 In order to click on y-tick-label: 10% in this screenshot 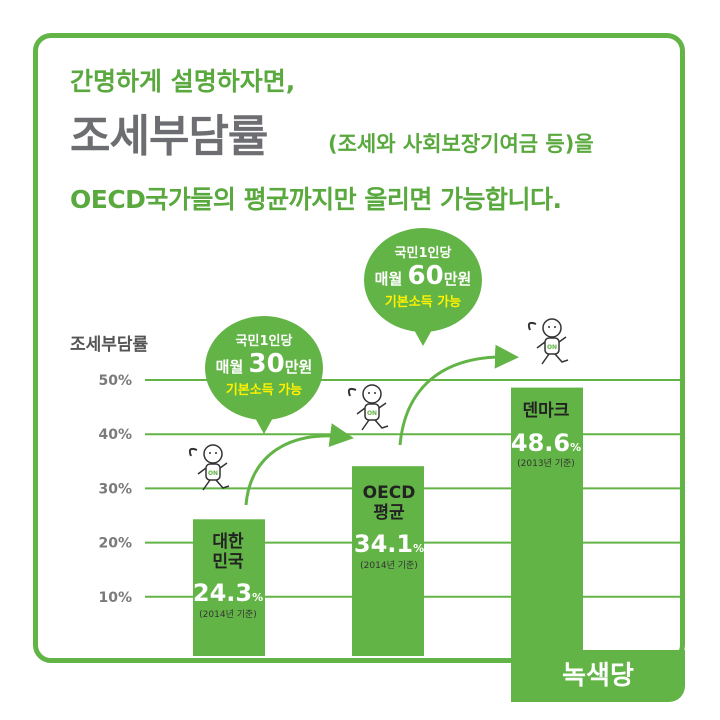, I will do `click(115, 598)`.